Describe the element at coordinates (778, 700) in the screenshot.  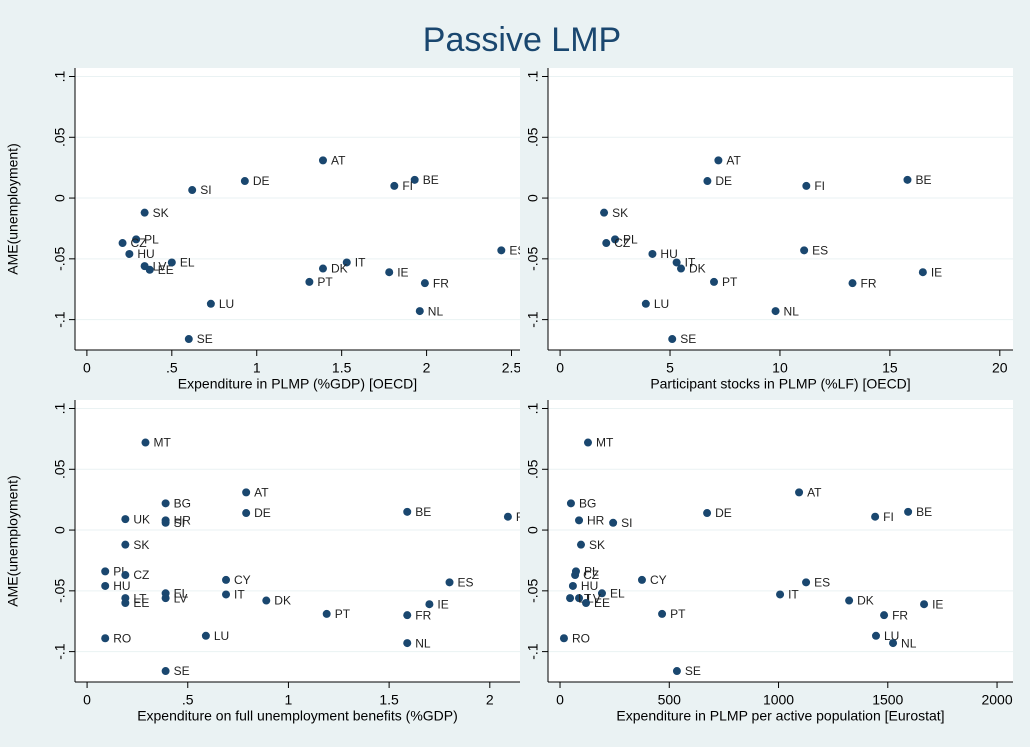
I see `x-tick-label: 1000` at that location.